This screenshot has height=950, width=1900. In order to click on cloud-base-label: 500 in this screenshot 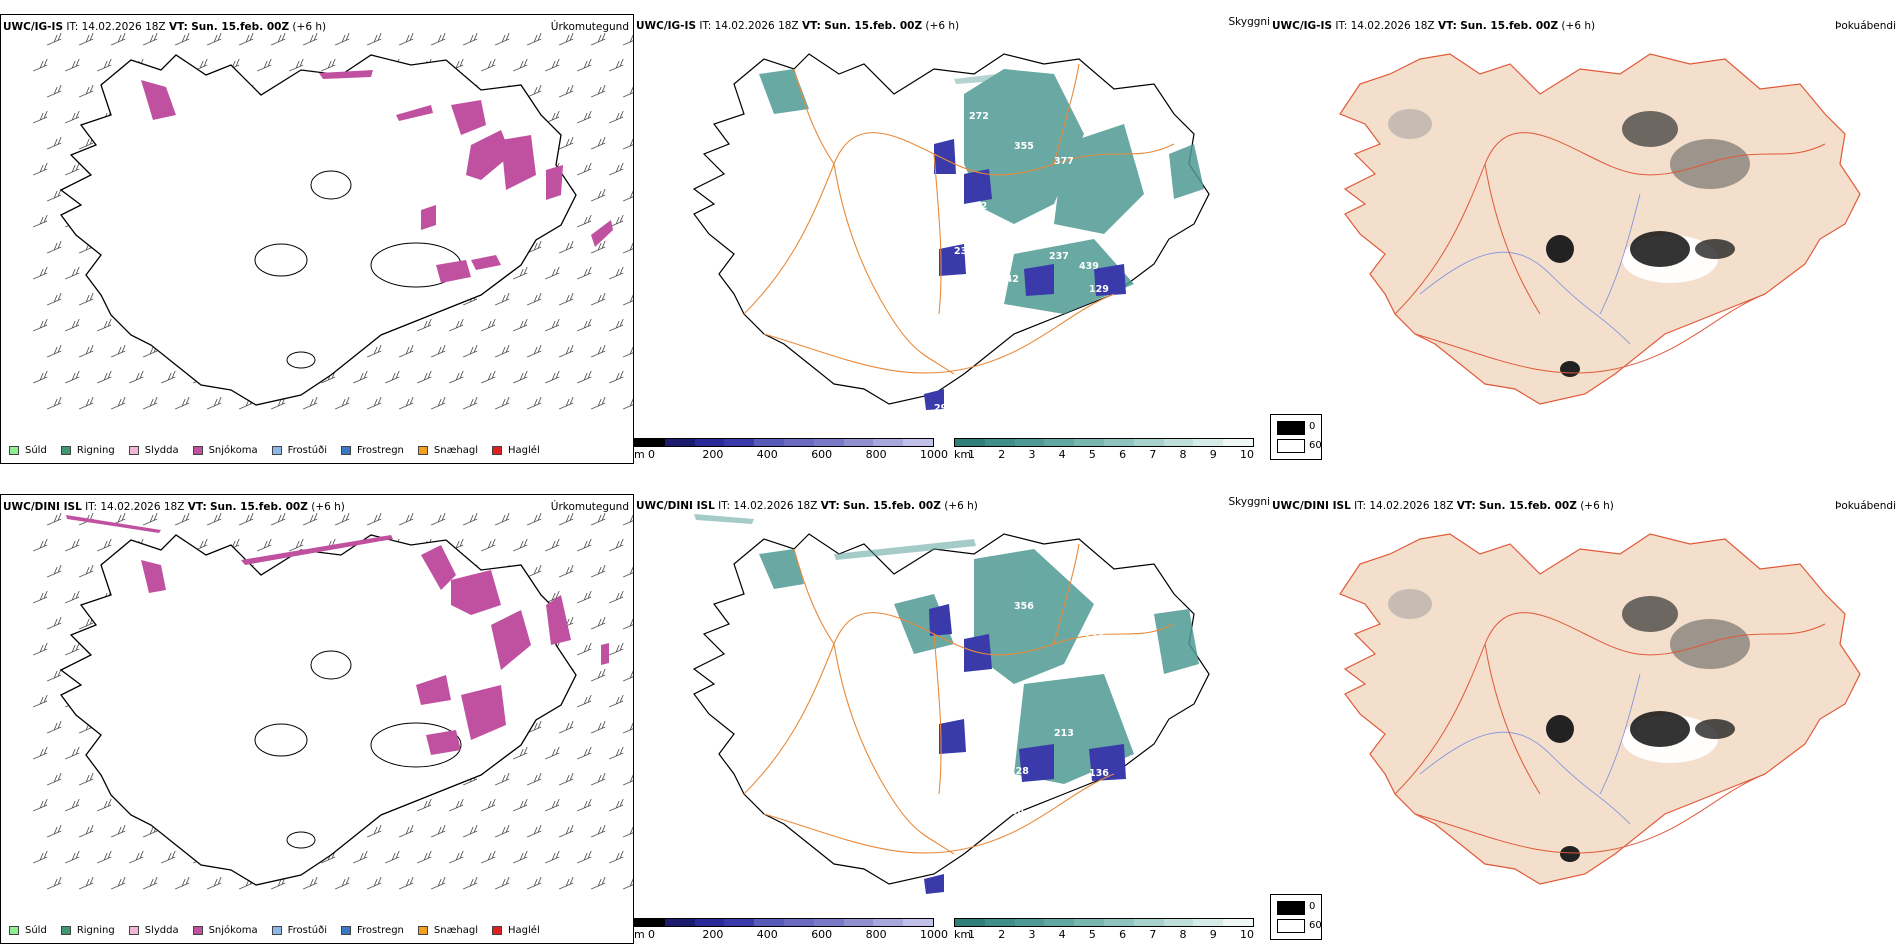, I will do `click(1014, 311)`.